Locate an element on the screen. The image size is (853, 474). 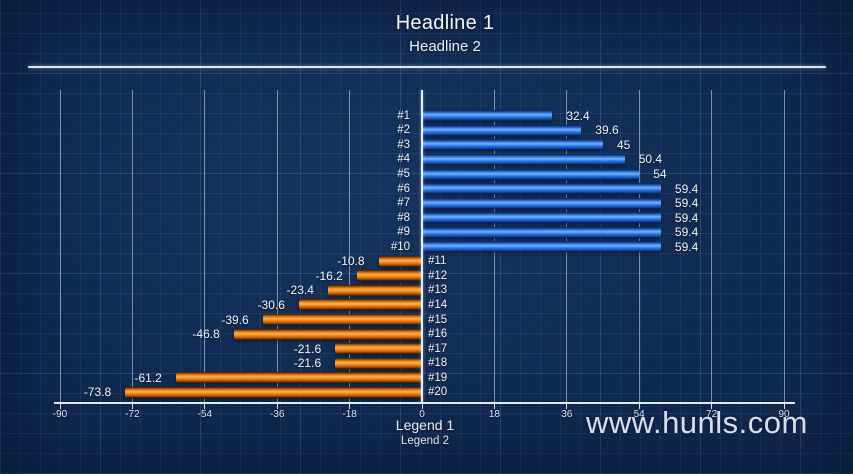
legend-line-1: Legend 1 is located at coordinates (425, 425).